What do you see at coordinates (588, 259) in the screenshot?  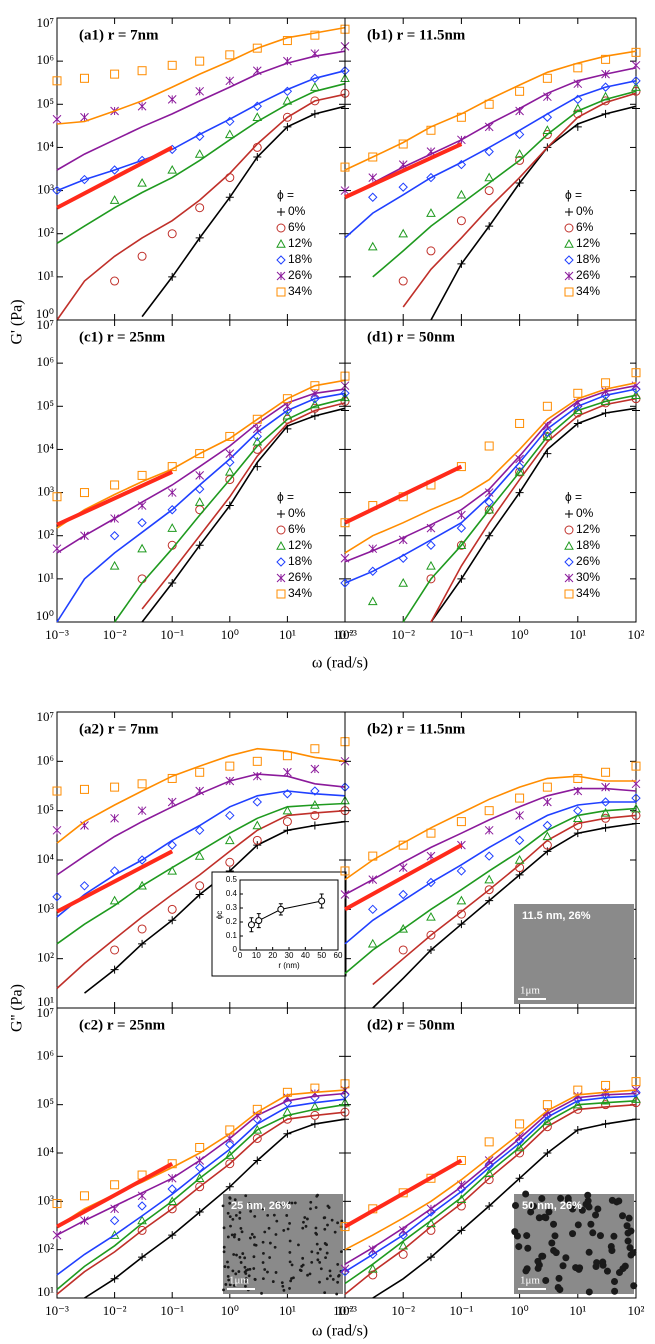 I see `legend-label: 18%` at bounding box center [588, 259].